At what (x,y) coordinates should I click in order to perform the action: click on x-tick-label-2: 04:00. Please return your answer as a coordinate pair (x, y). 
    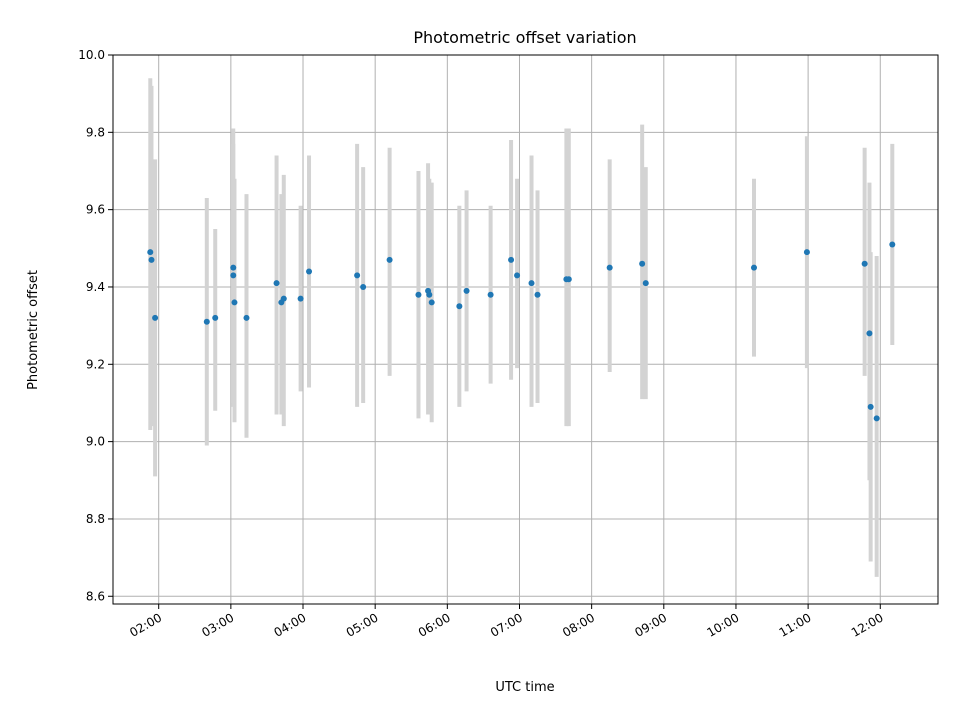
    Looking at the image, I should click on (290, 624).